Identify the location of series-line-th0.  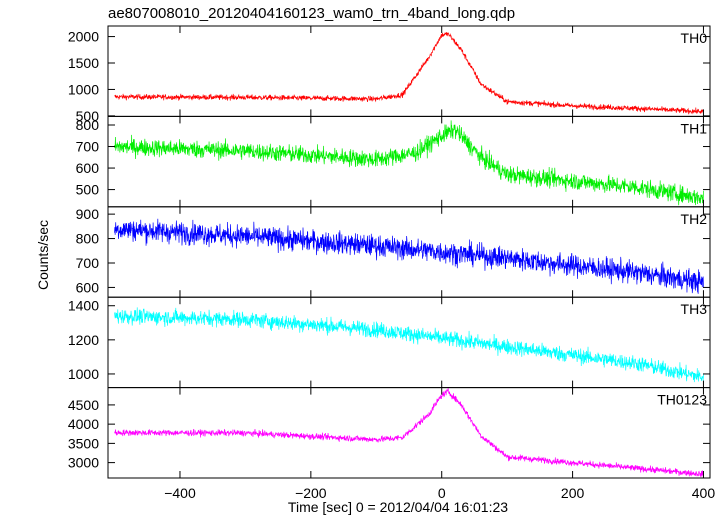
(409, 73).